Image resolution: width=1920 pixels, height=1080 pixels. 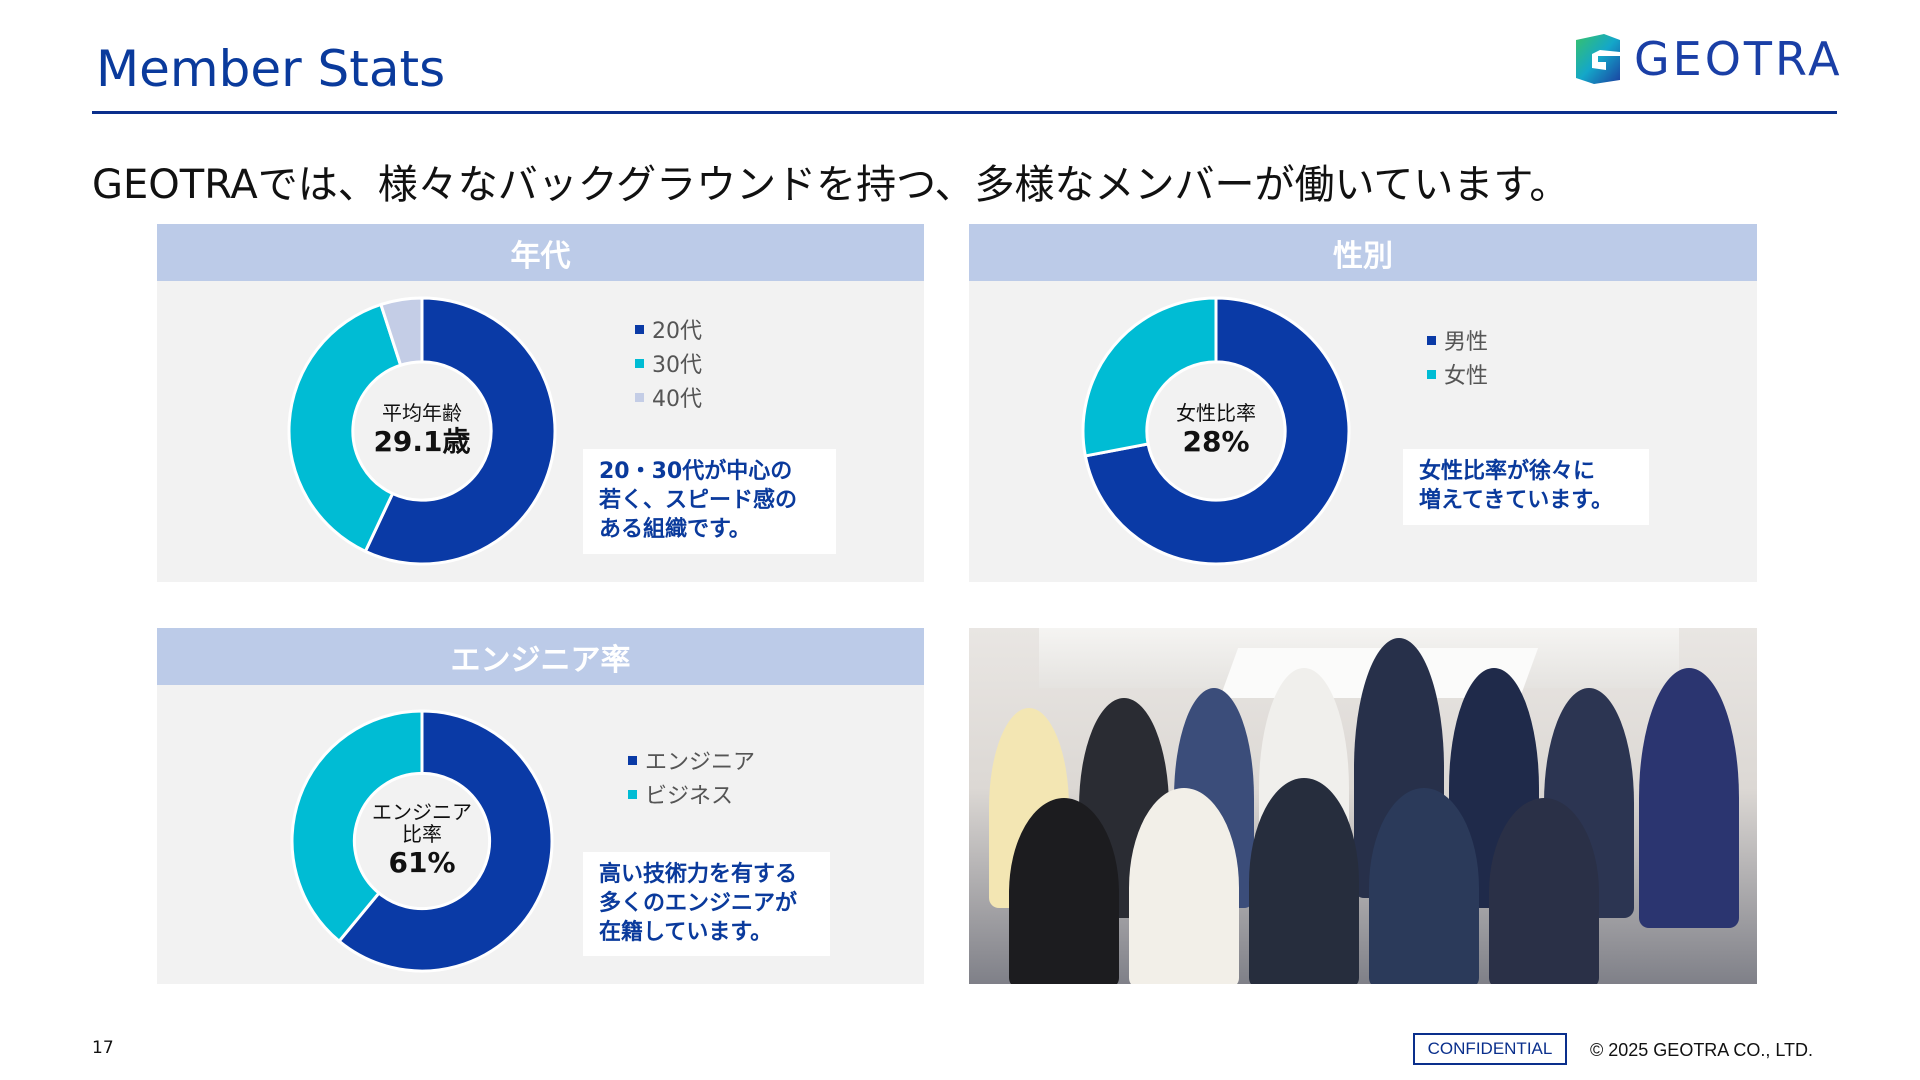 What do you see at coordinates (1738, 59) in the screenshot?
I see `logo-text: GEOTRA` at bounding box center [1738, 59].